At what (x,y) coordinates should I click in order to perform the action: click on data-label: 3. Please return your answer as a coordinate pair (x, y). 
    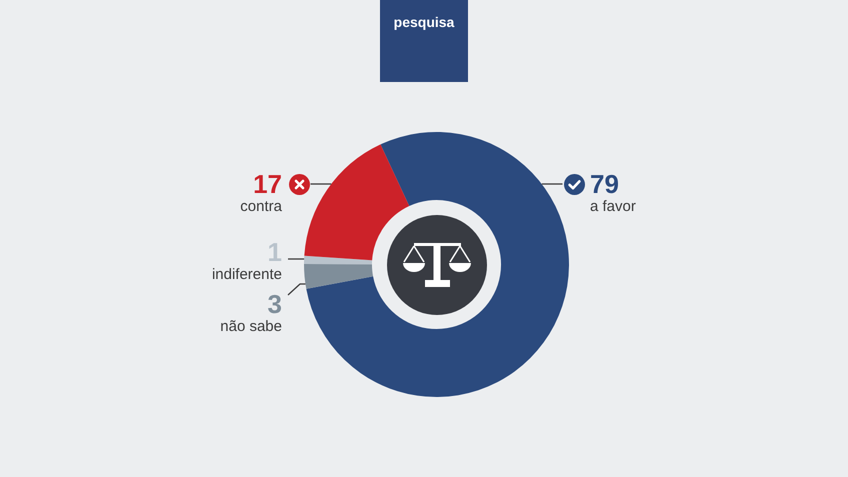
    Looking at the image, I should click on (275, 304).